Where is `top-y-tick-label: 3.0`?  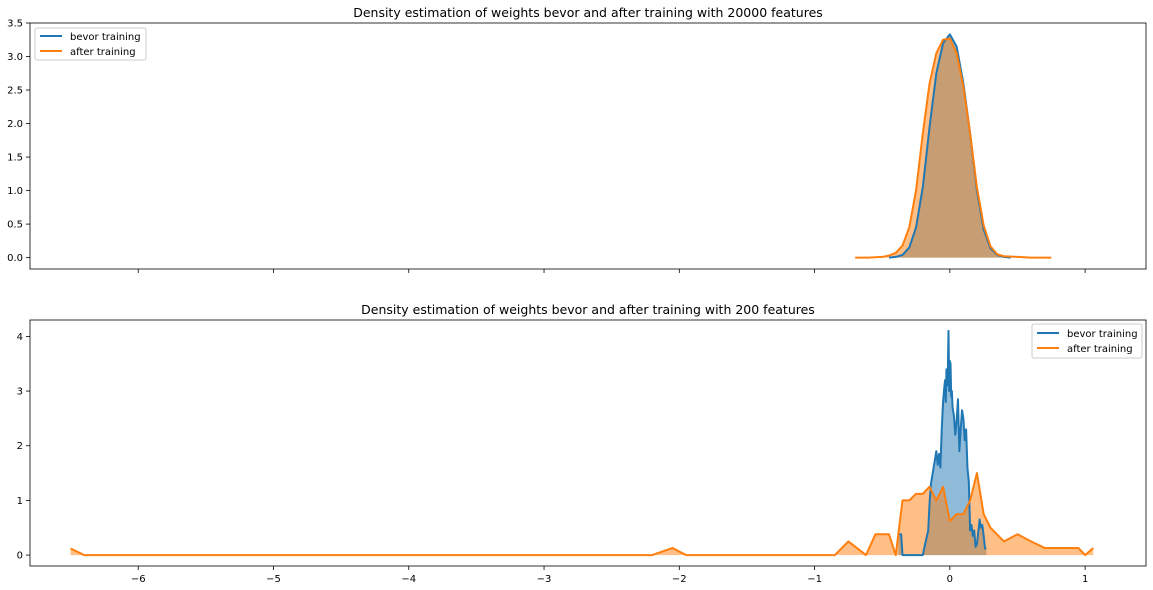 top-y-tick-label: 3.0 is located at coordinates (15, 57).